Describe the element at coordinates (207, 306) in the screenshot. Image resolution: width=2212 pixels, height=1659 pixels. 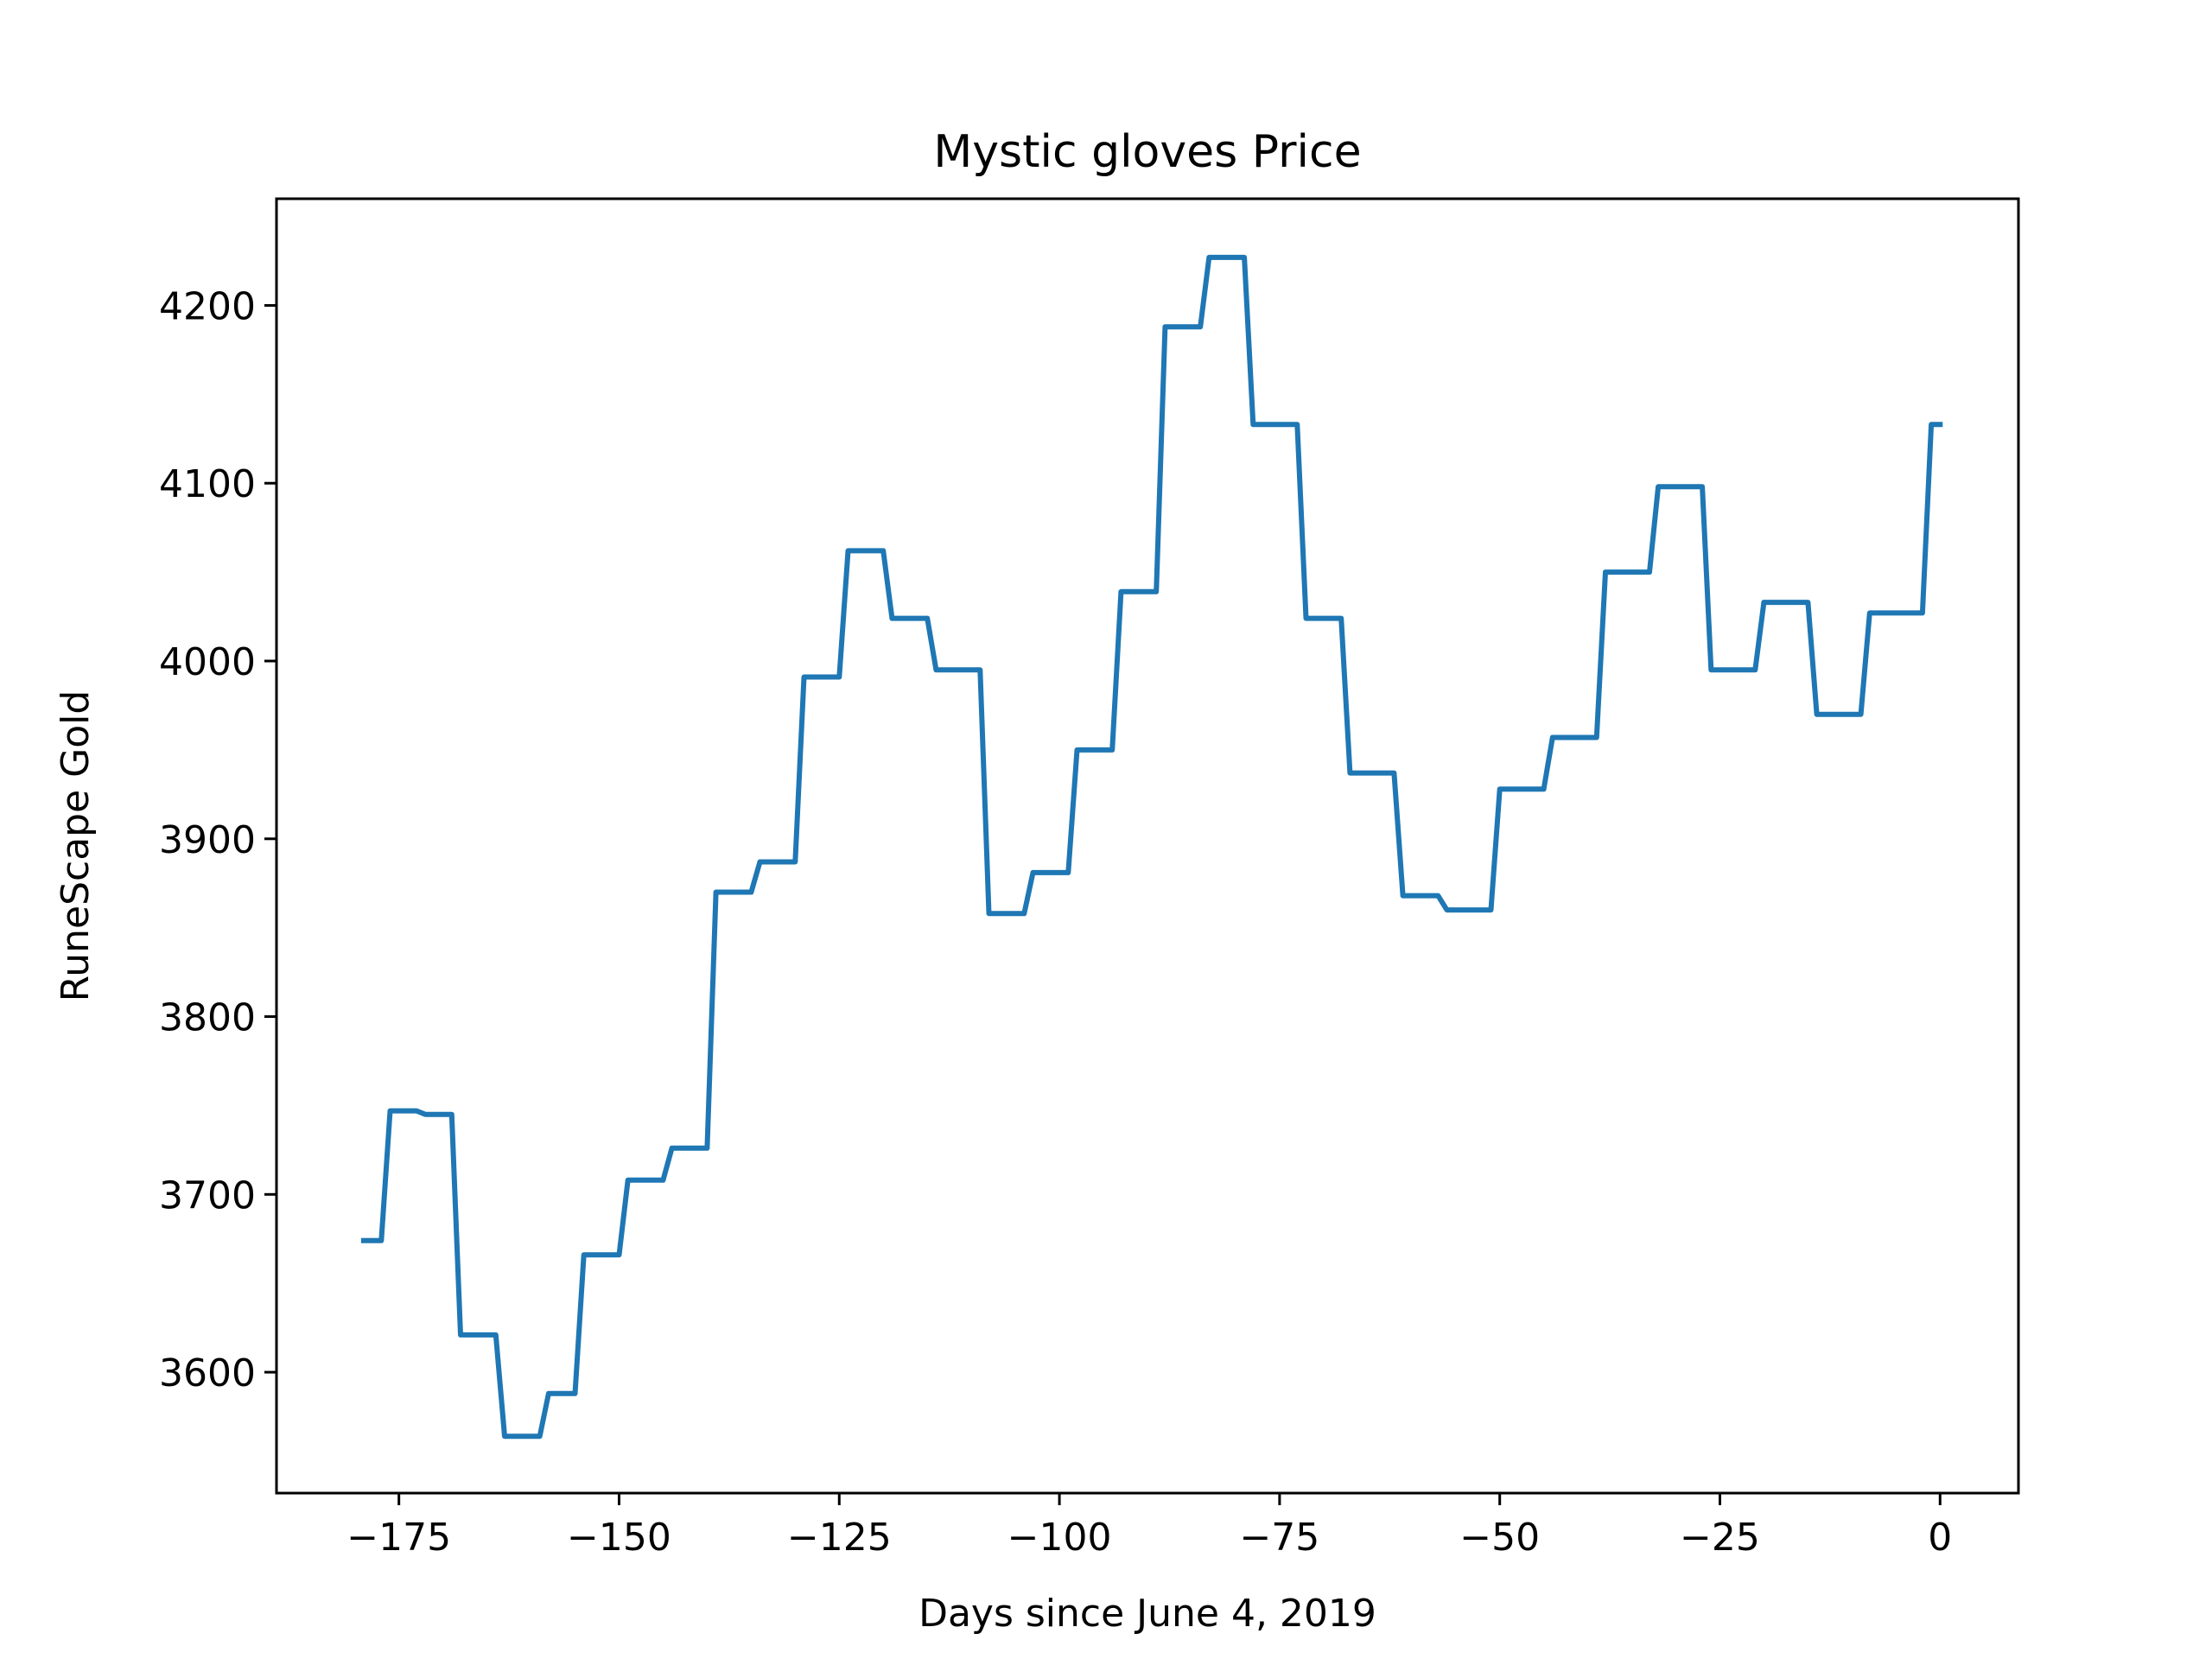
I see `y-tick-label: 4200` at that location.